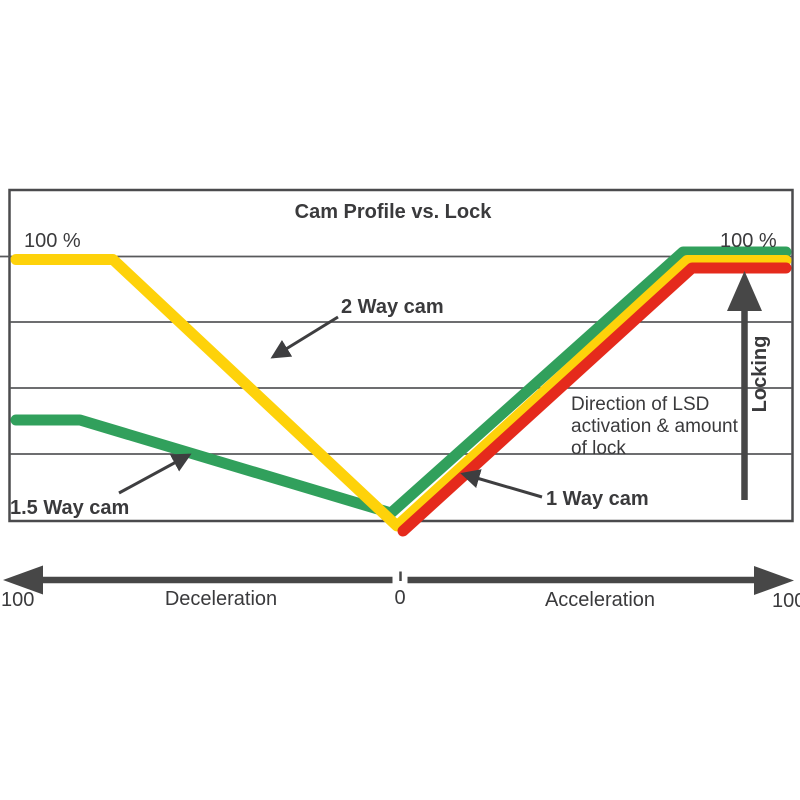  I want to click on locking-arrow, so click(744, 385).